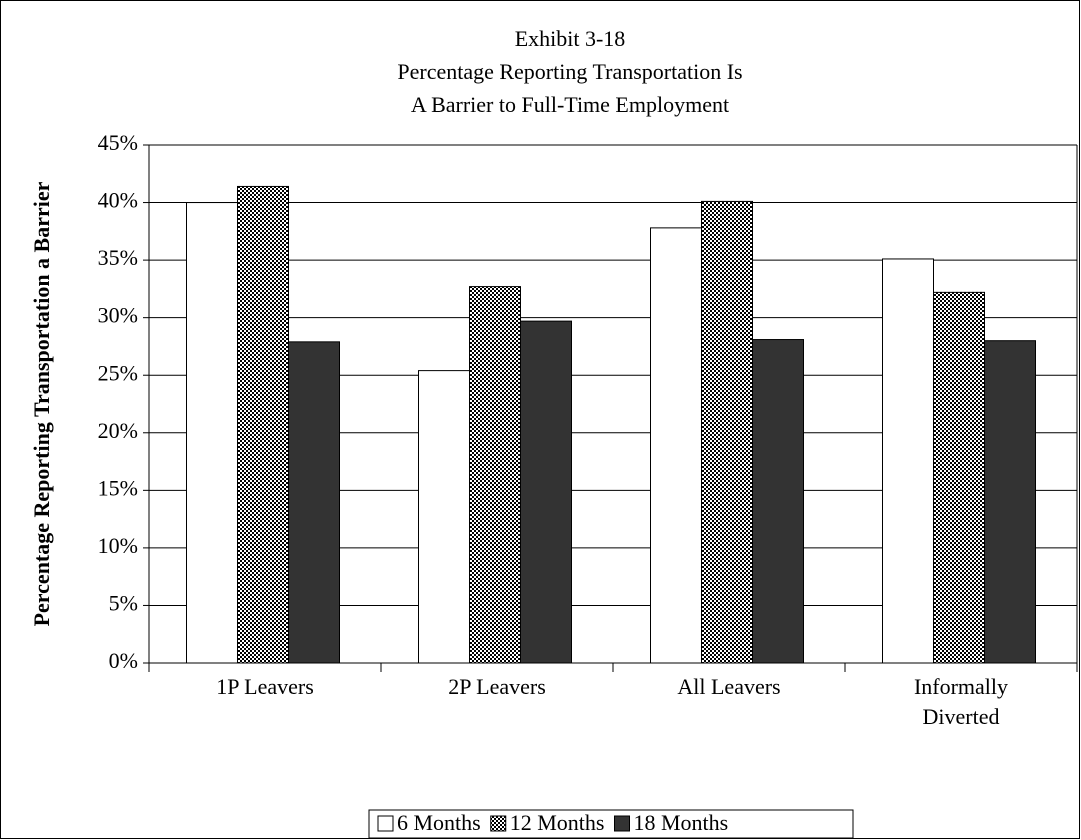  I want to click on y-tick-label: 10%, so click(118, 545).